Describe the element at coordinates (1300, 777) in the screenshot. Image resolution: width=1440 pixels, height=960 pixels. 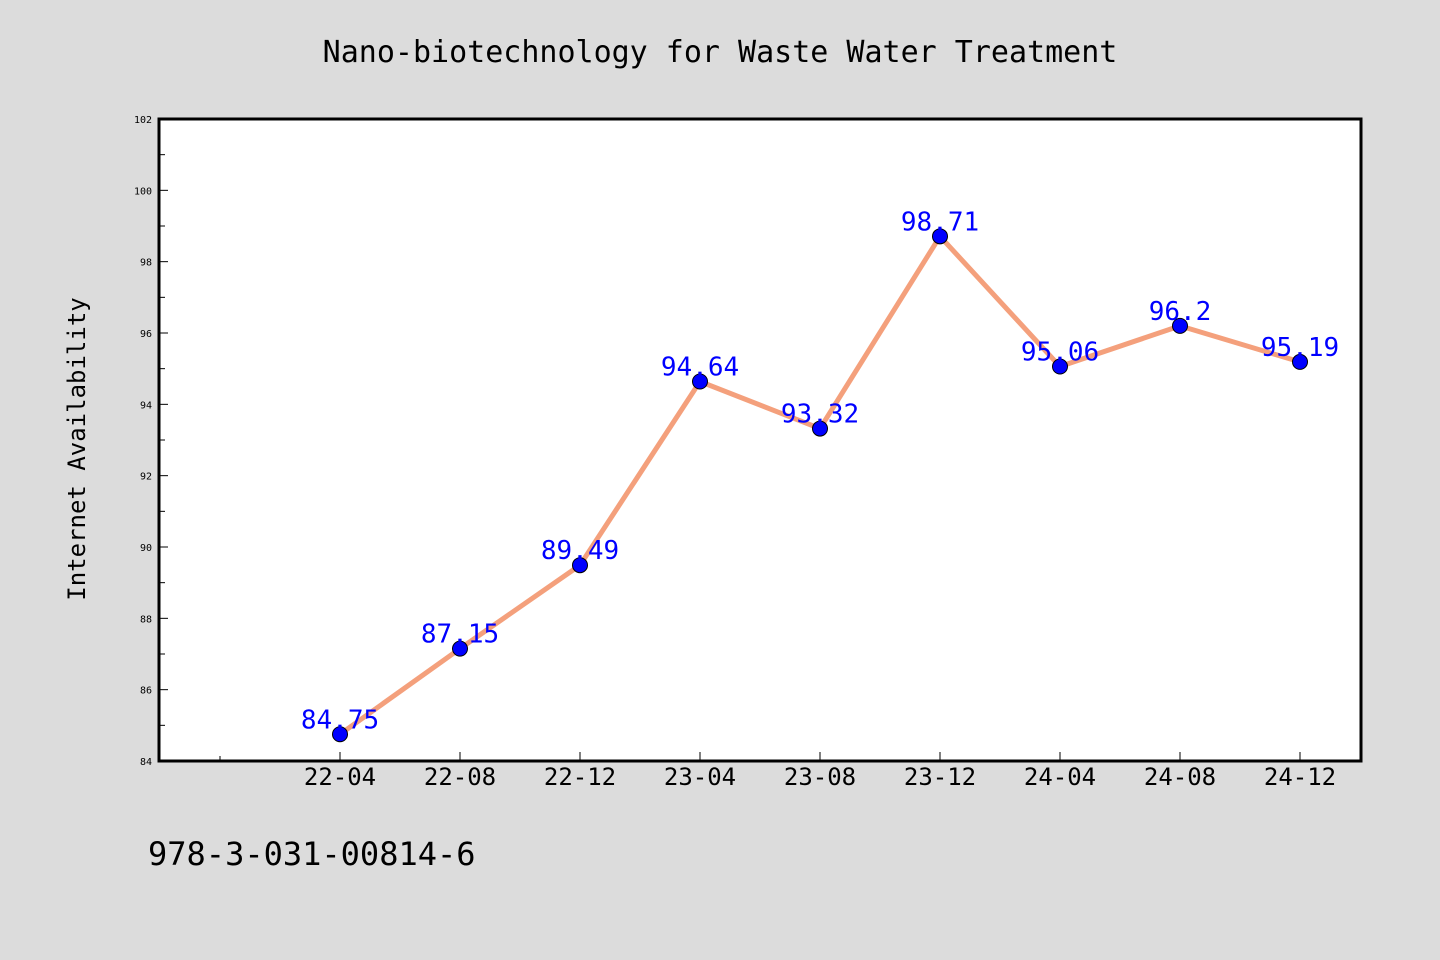
I see `x-tick-label: 24-12` at that location.